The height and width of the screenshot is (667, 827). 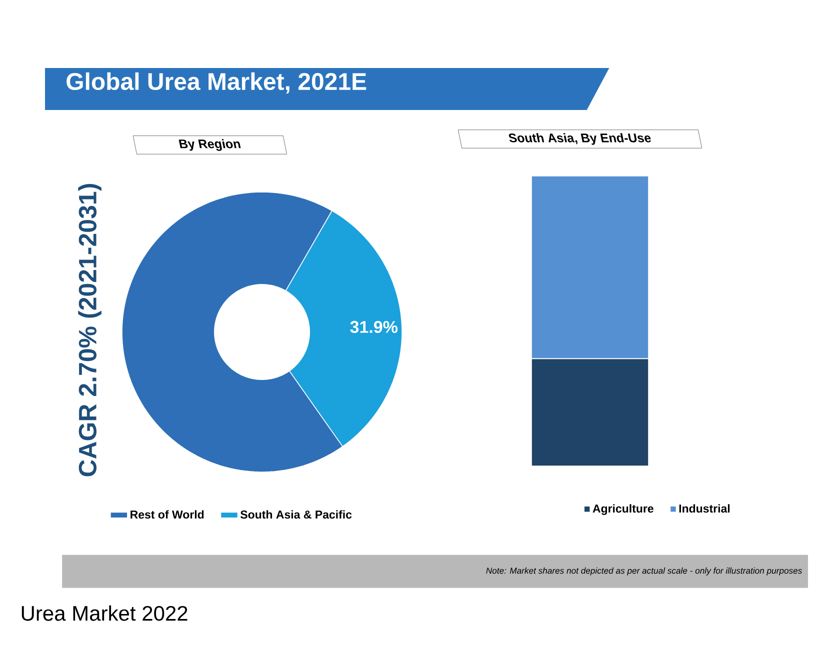 What do you see at coordinates (704, 508) in the screenshot?
I see `legend-label: Industrial` at bounding box center [704, 508].